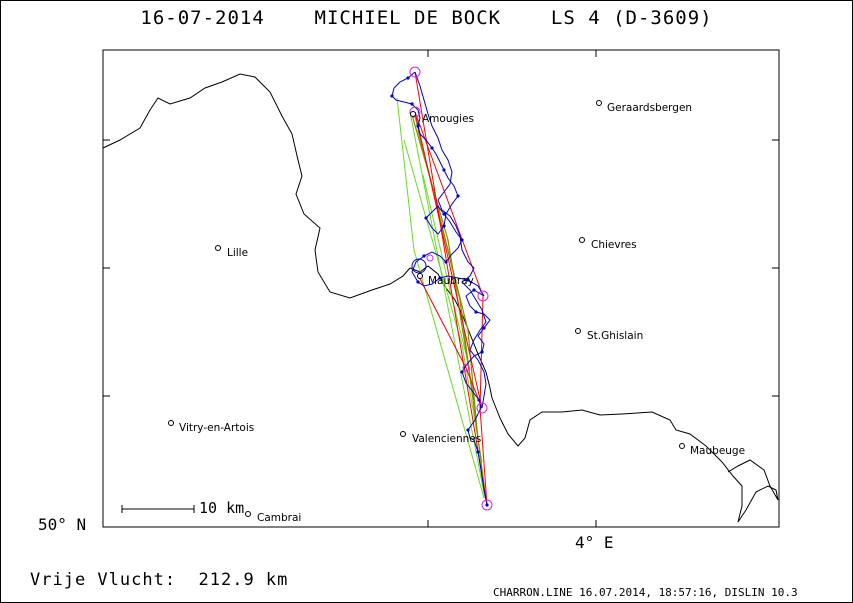  I want to click on city-label-cambrai: Cambrai, so click(279, 518).